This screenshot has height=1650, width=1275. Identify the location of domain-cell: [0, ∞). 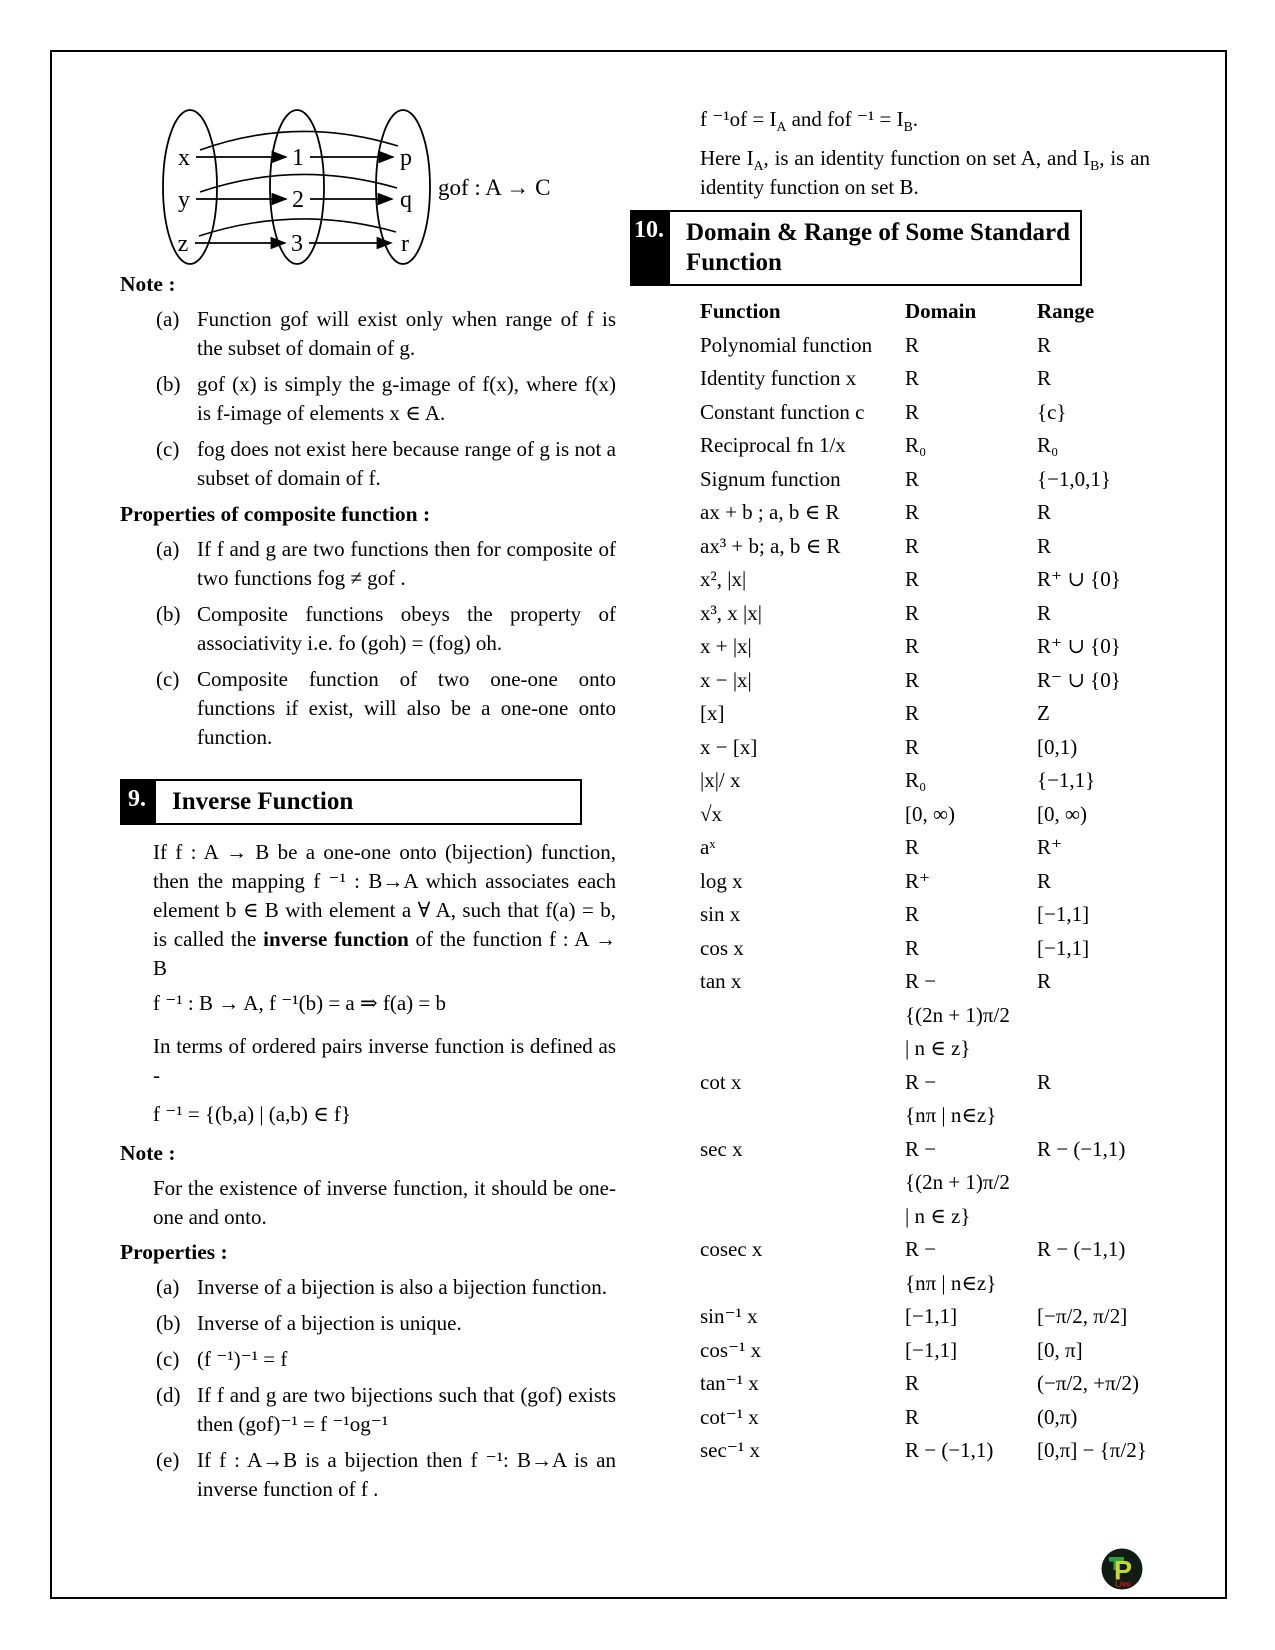
(930, 813).